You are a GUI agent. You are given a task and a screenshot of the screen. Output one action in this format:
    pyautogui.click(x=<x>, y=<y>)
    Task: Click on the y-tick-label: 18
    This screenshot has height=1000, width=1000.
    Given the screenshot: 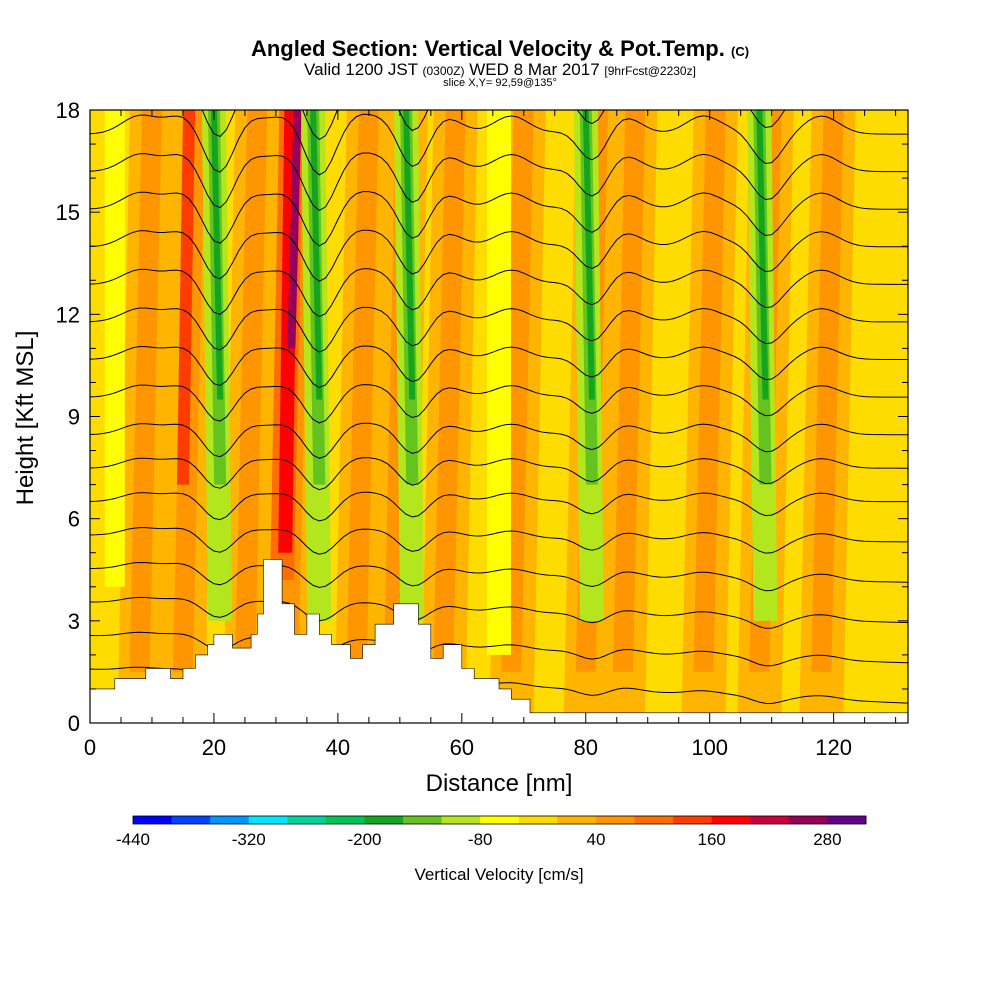 What is the action you would take?
    pyautogui.click(x=68, y=110)
    